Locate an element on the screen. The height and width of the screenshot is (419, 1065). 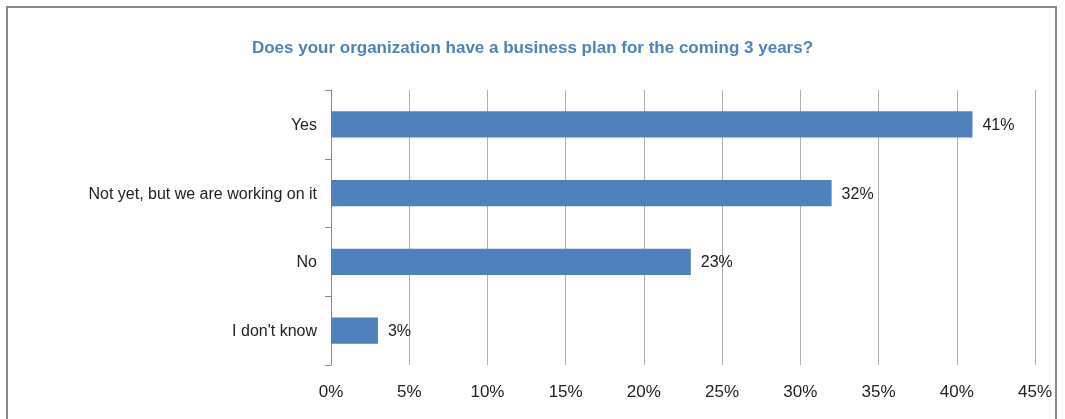
y-tick-label: I don't know is located at coordinates (275, 331).